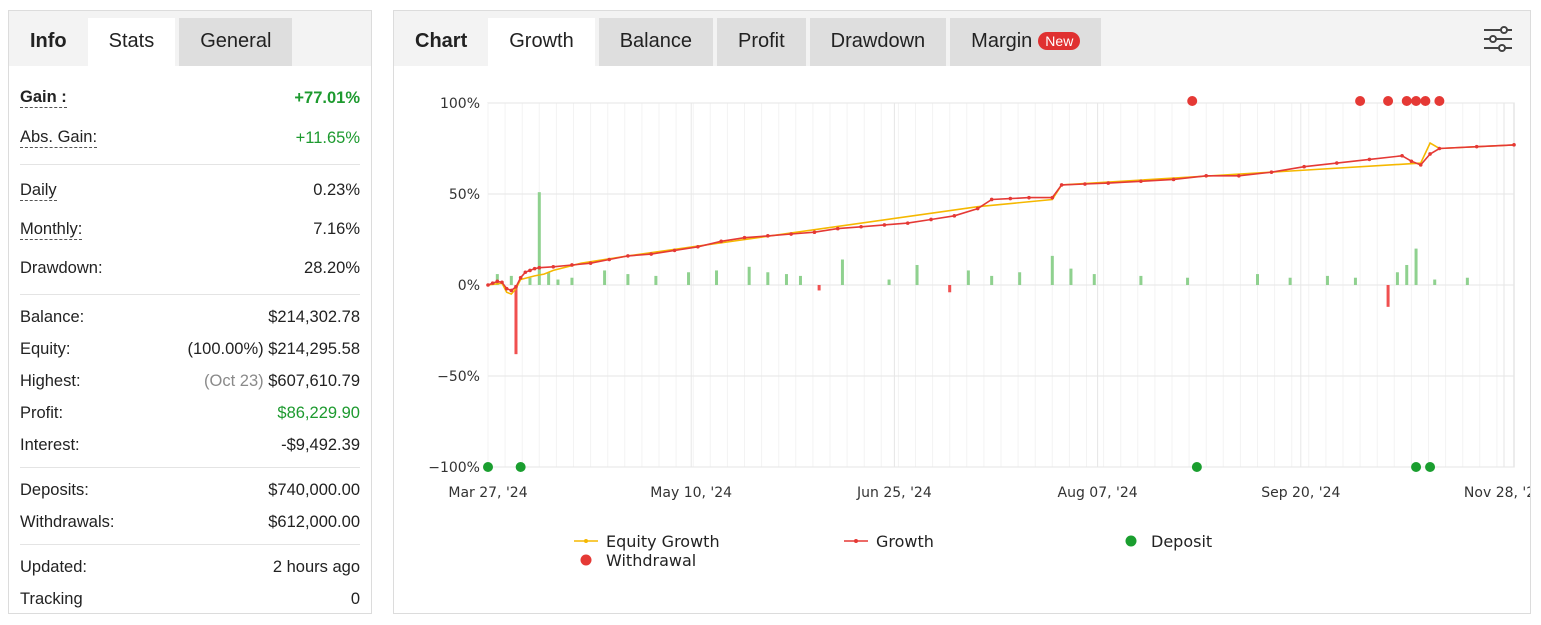  Describe the element at coordinates (469, 286) in the screenshot. I see `y-tick-label: 0%` at that location.